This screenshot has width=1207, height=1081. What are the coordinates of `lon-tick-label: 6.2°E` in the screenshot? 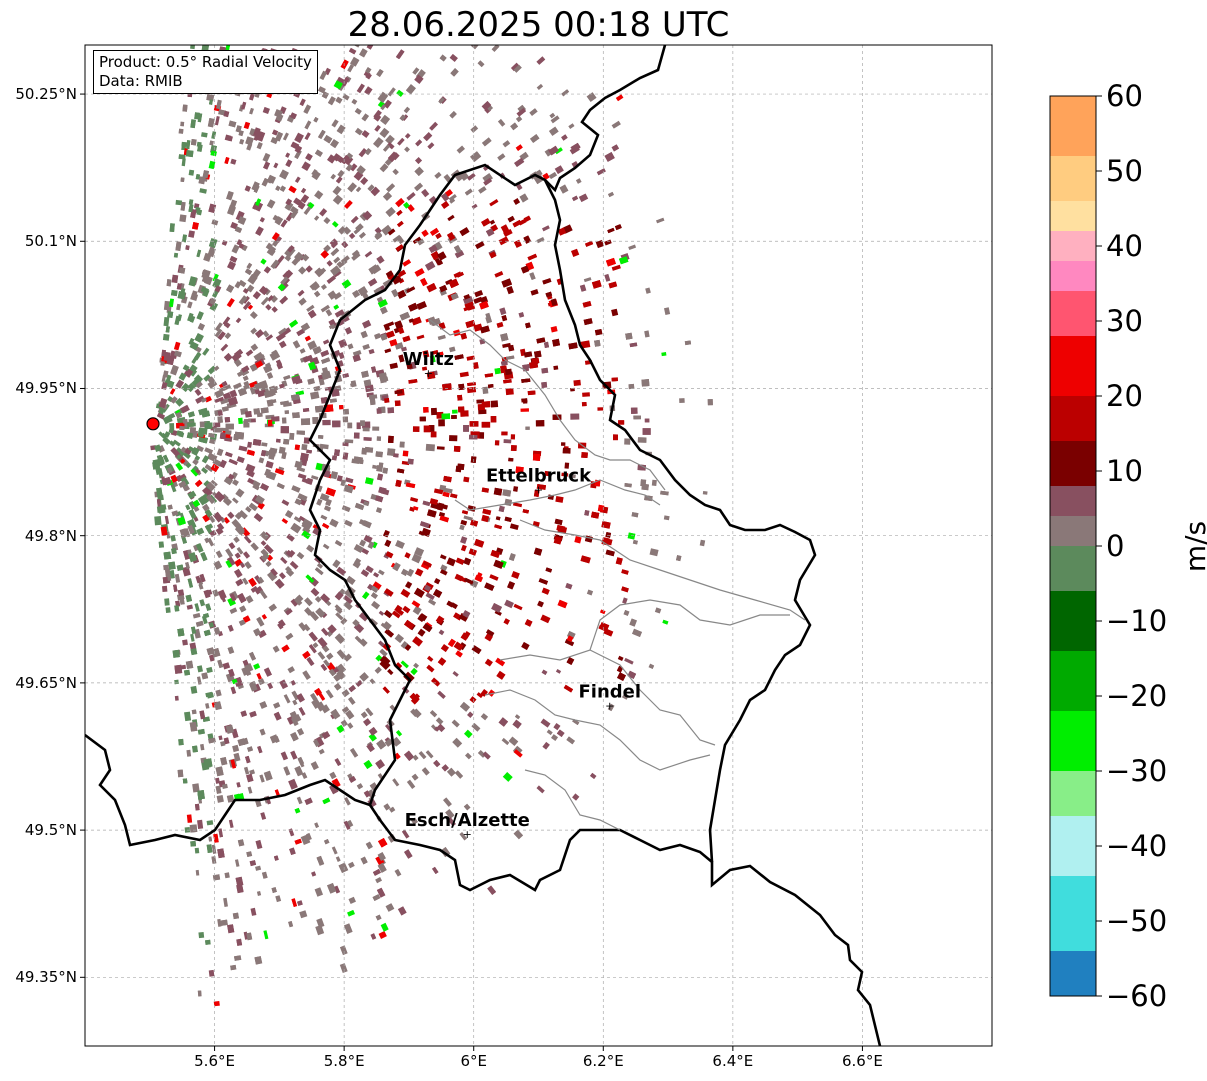 It's located at (603, 1061).